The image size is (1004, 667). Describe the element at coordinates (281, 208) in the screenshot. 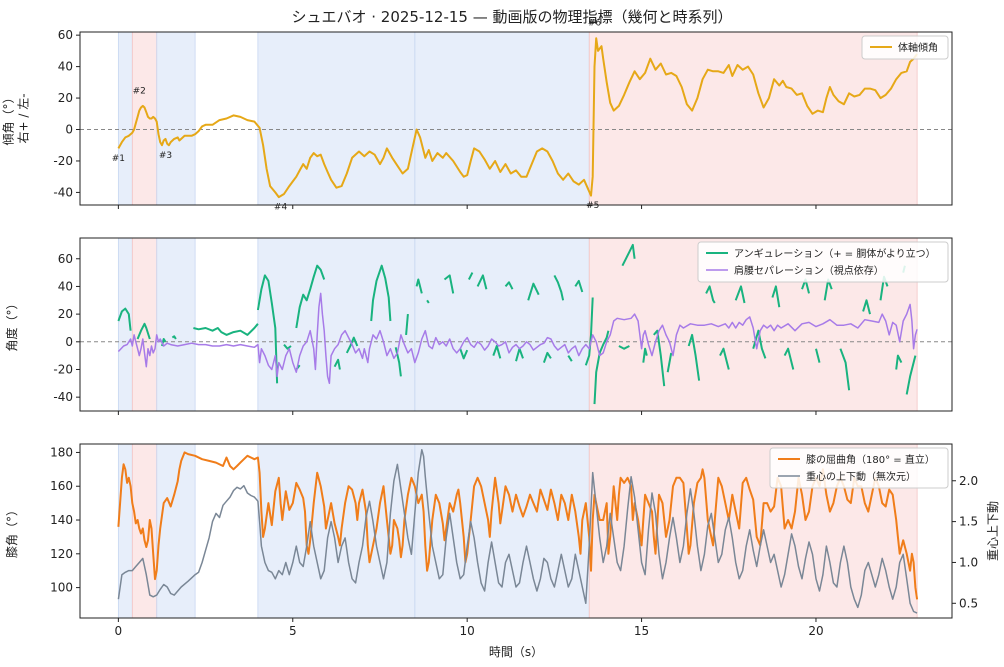

I see `event-marker-label: #4` at that location.